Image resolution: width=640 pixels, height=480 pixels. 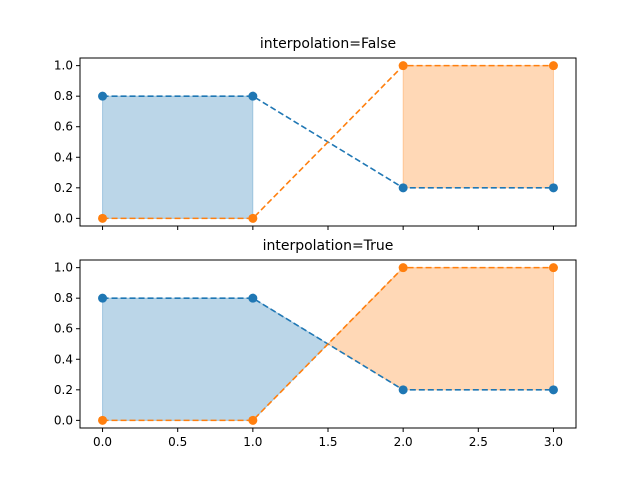 What do you see at coordinates (252, 442) in the screenshot?
I see `x-tick-label: 1.0` at bounding box center [252, 442].